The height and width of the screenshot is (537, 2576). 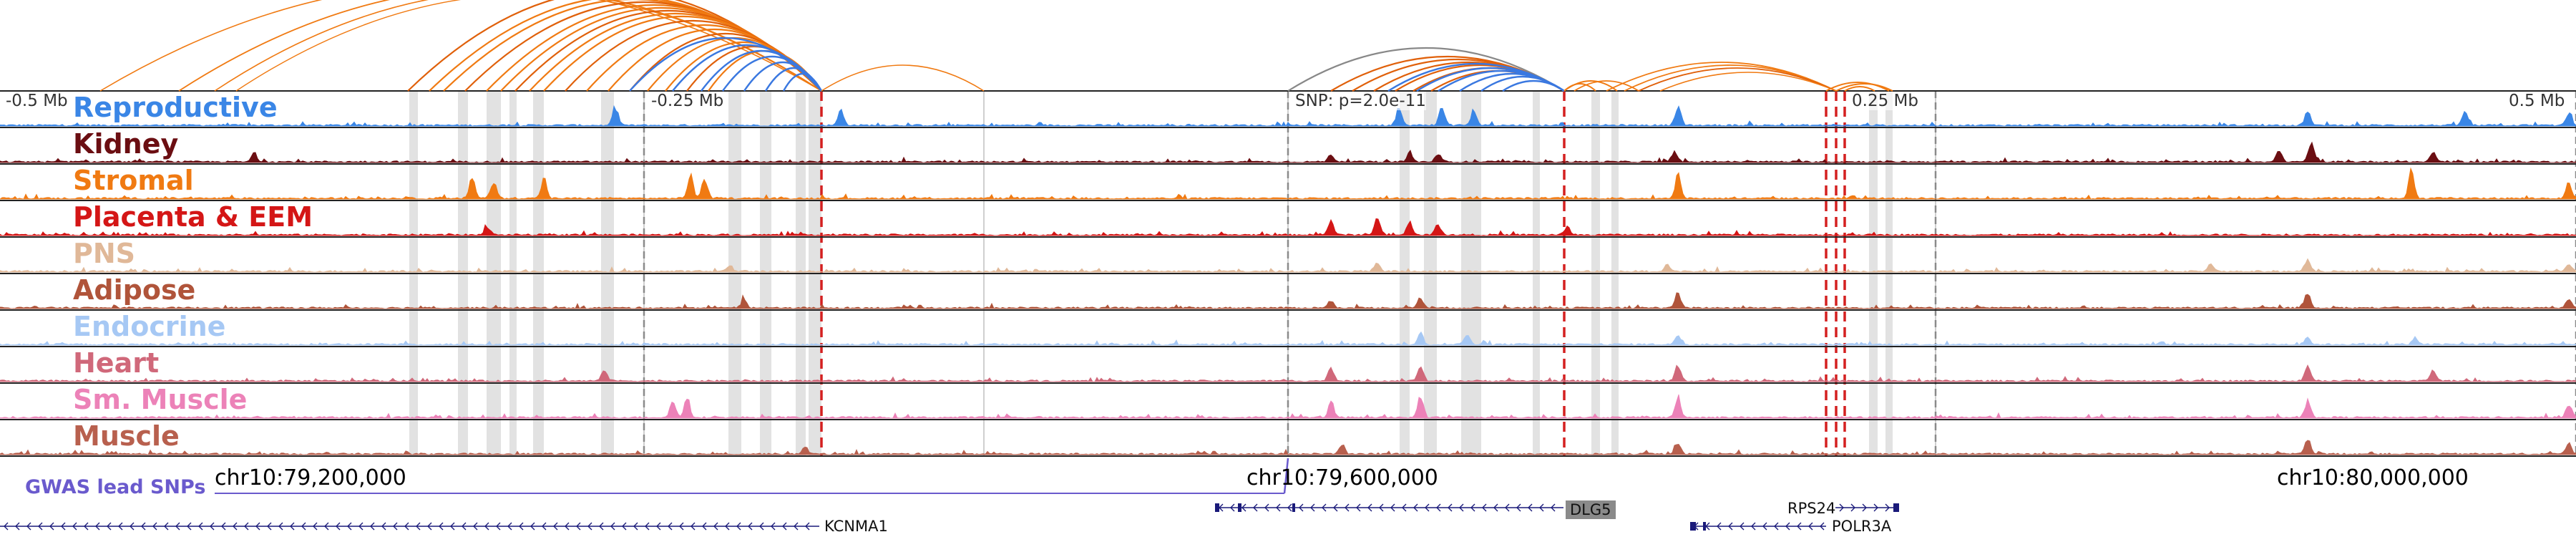 I want to click on track-label-reproductive: Reproductive, so click(x=175, y=107).